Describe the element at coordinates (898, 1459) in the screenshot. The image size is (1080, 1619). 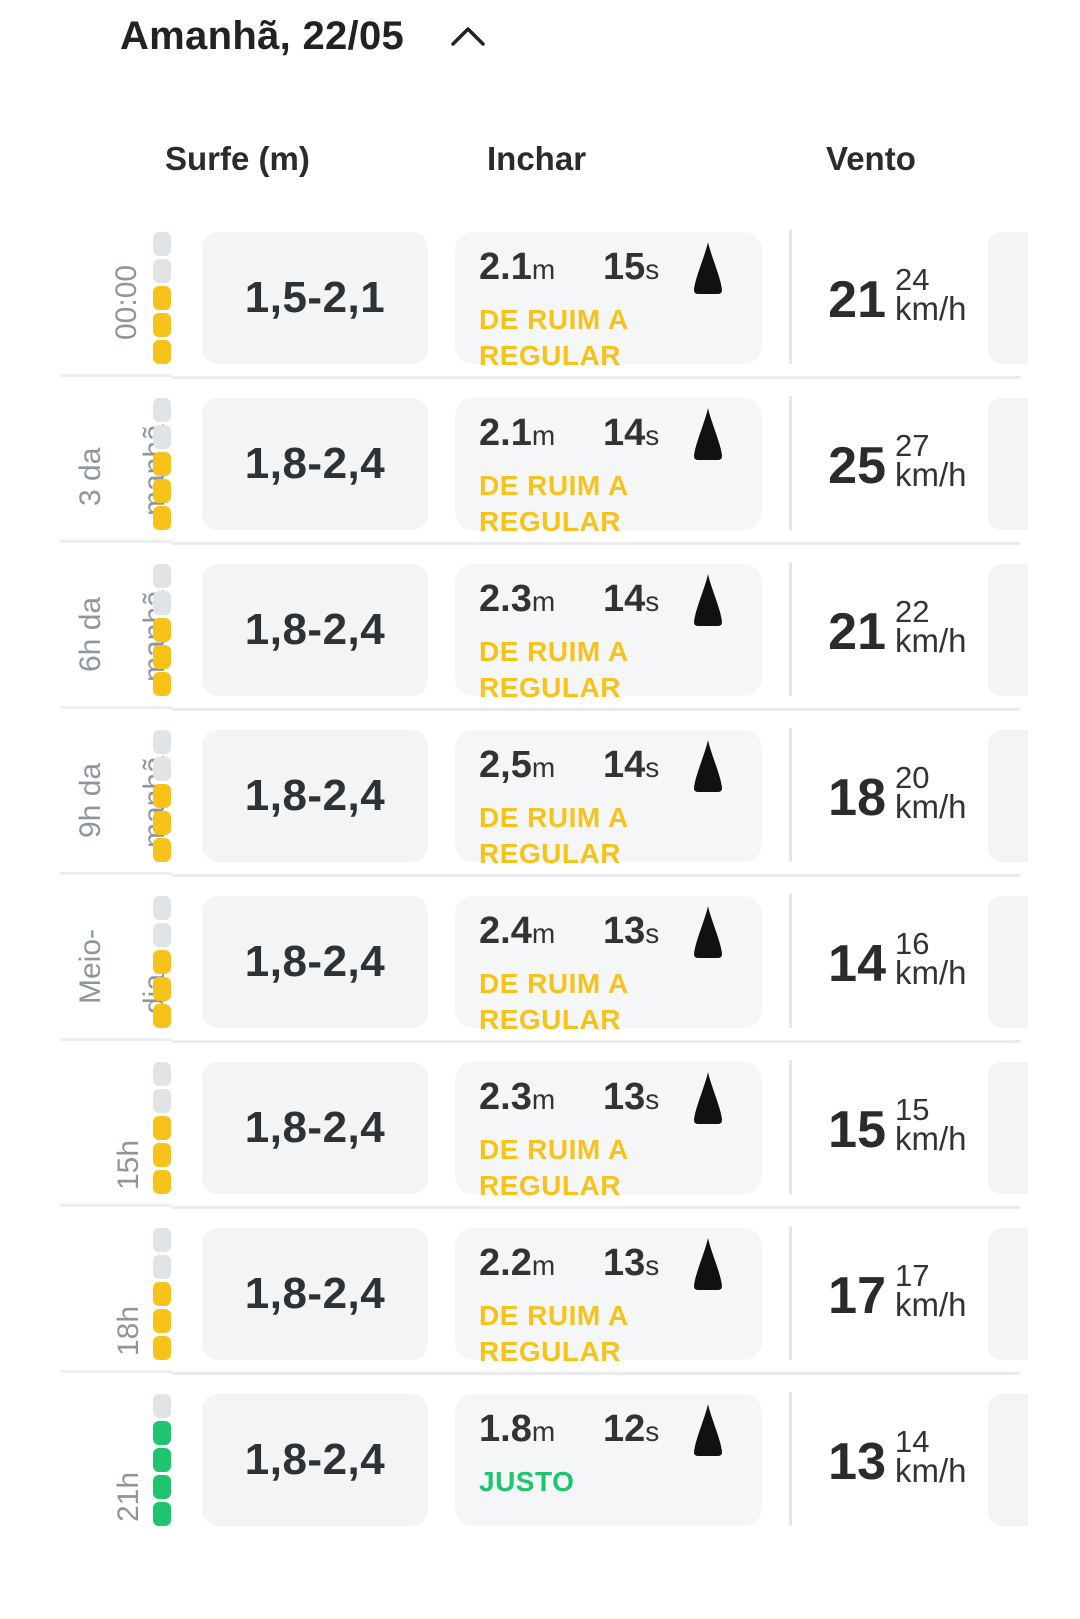
I see `wind-cell: 13 14 km/h` at that location.